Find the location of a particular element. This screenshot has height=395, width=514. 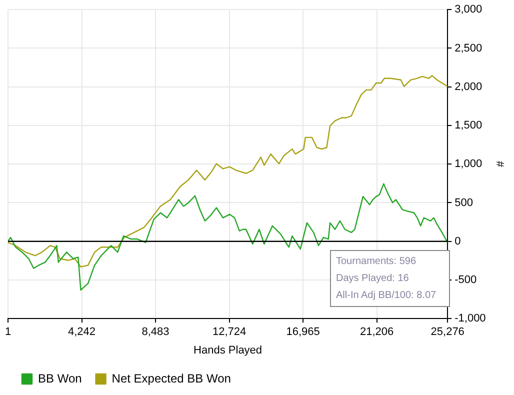

y-tick-label: 1,500 is located at coordinates (468, 126).